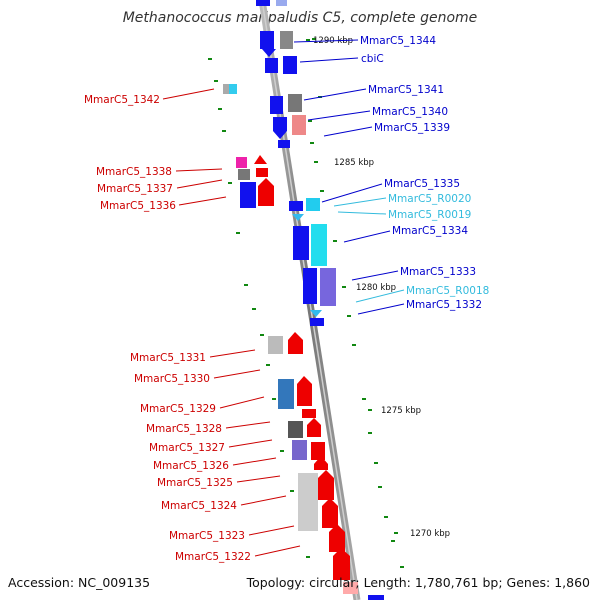 This screenshot has height=600, width=600. Describe the element at coordinates (138, 206) in the screenshot. I see `gene-label: MmarC5_1336` at that location.